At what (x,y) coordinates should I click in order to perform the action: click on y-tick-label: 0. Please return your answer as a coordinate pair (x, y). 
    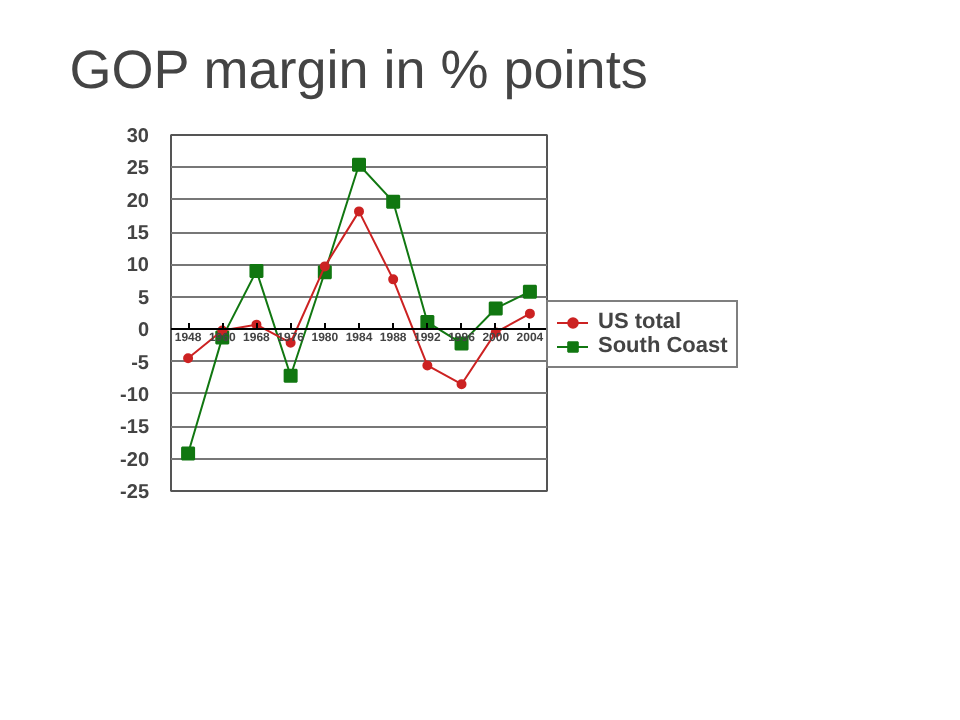
    Looking at the image, I should click on (143, 331).